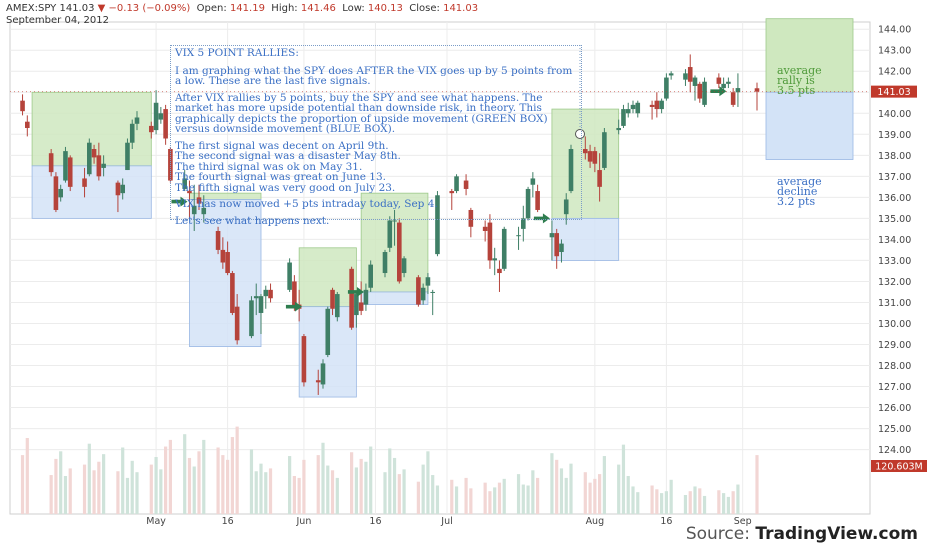 The width and height of the screenshot is (932, 550). I want to click on open-value: 141.19, so click(247, 8).